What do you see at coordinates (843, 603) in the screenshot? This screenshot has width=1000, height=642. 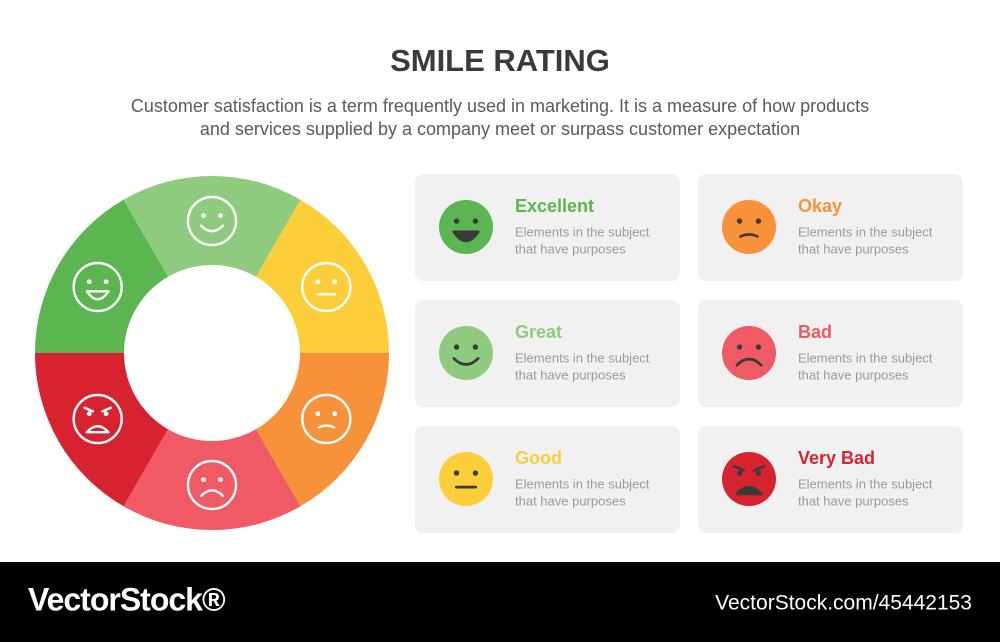 I see `footer-id: VectorStock.com/45442153` at bounding box center [843, 603].